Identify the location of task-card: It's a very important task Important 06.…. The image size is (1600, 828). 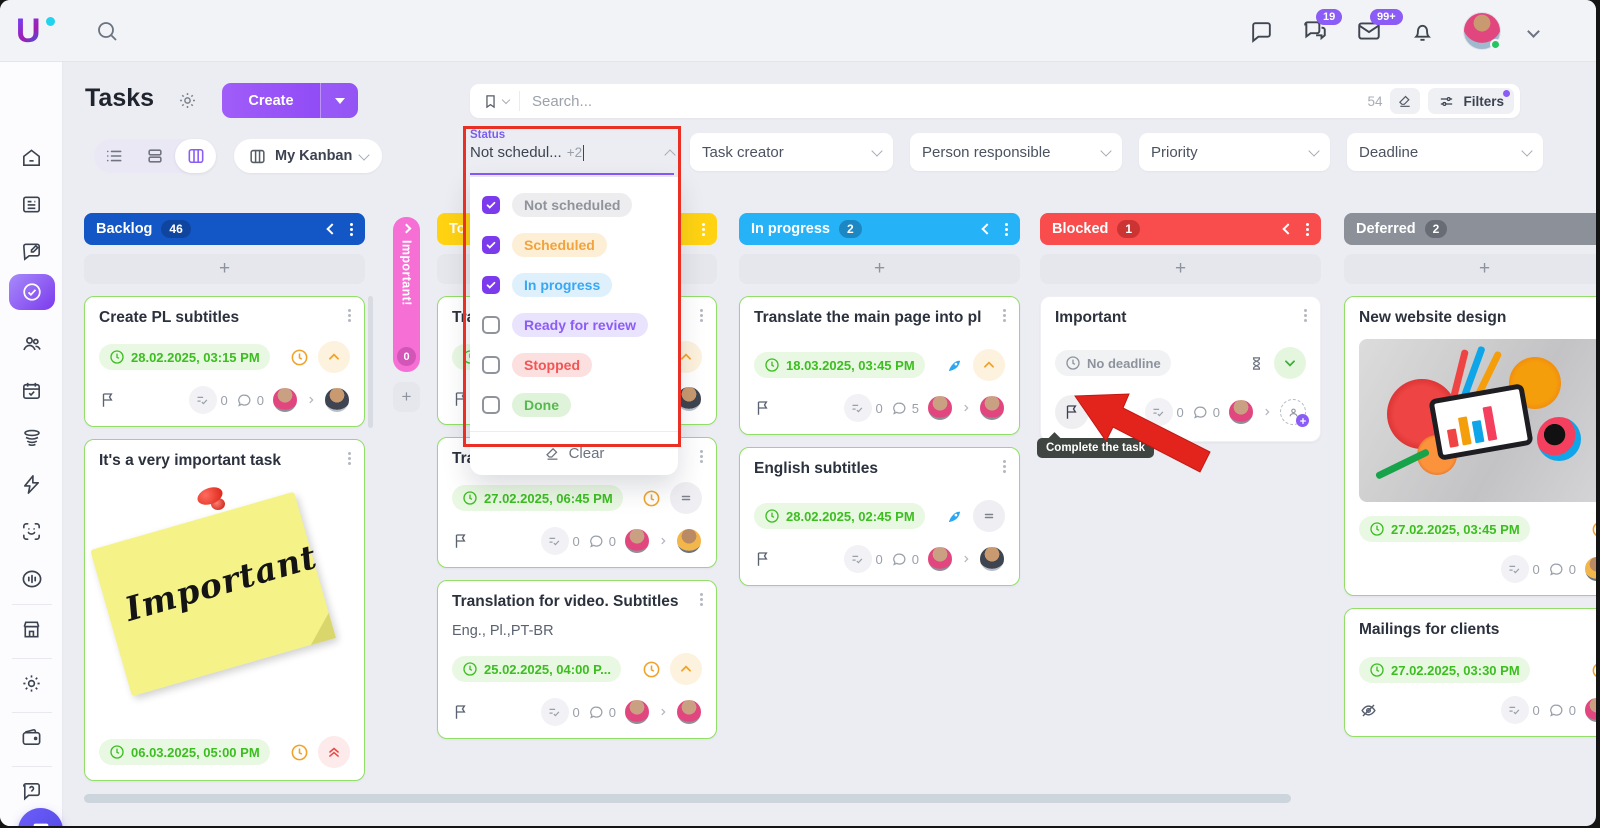
(224, 610).